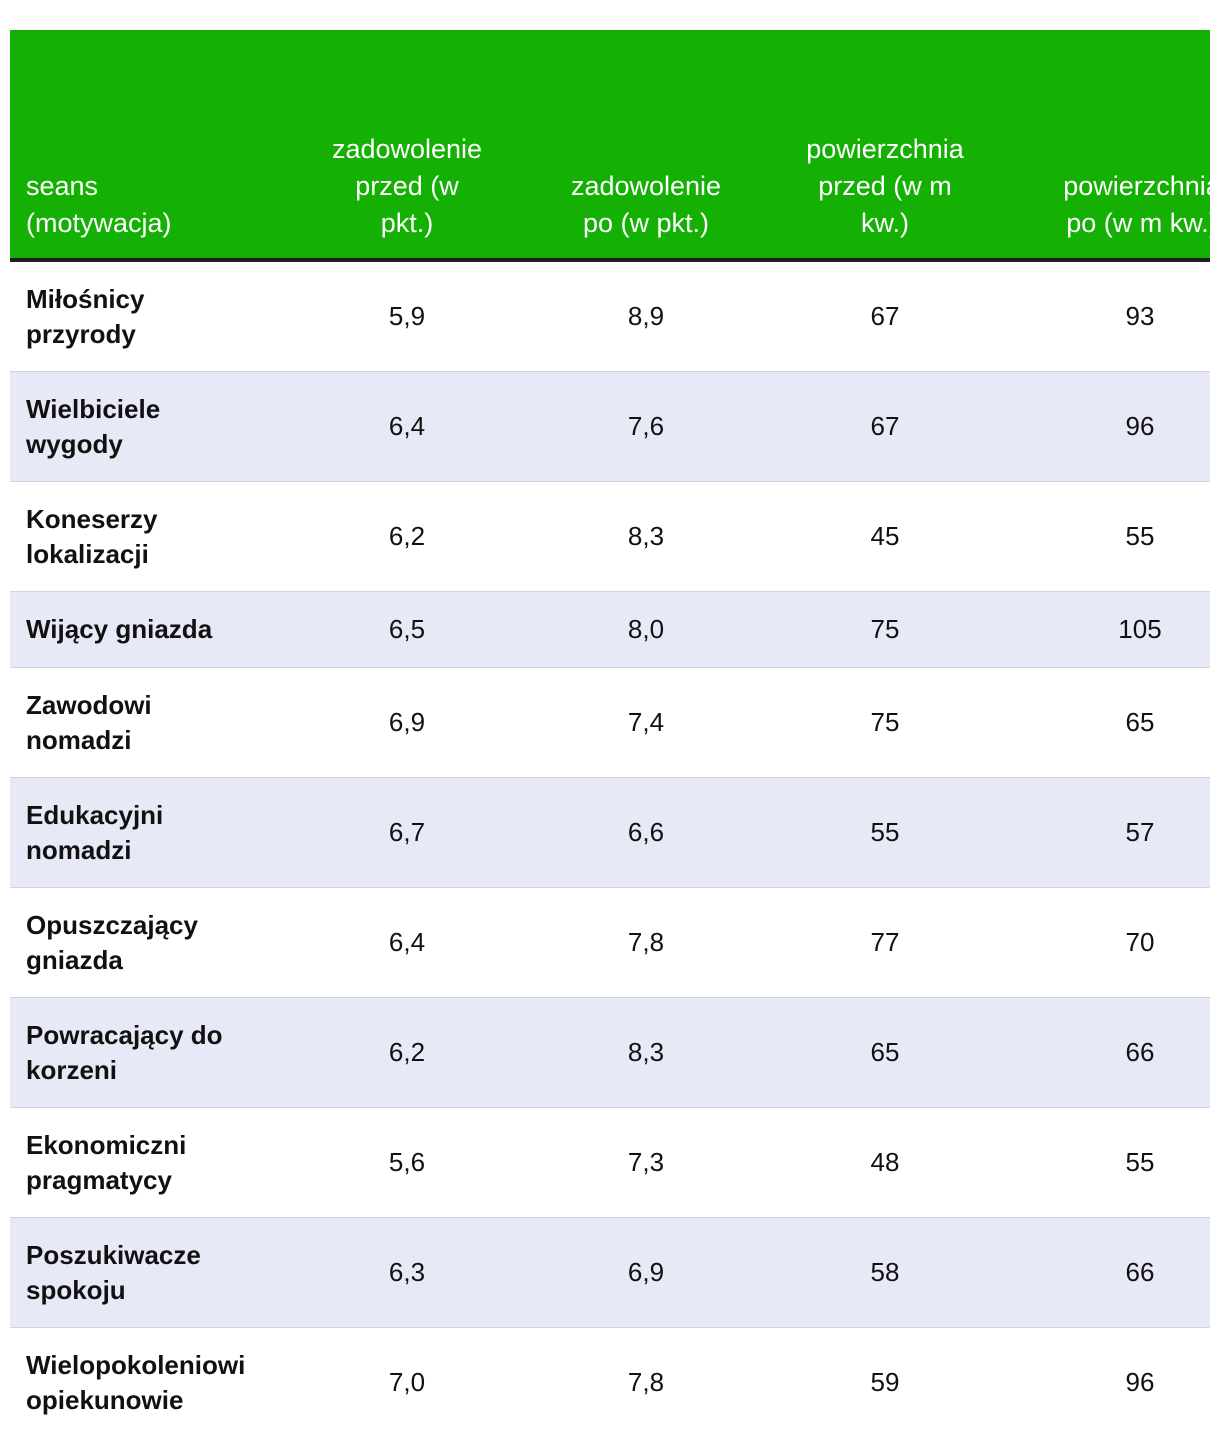  Describe the element at coordinates (146, 1382) in the screenshot. I see `segment-name-cell: Wielopokoleniowi opiekunowie` at that location.